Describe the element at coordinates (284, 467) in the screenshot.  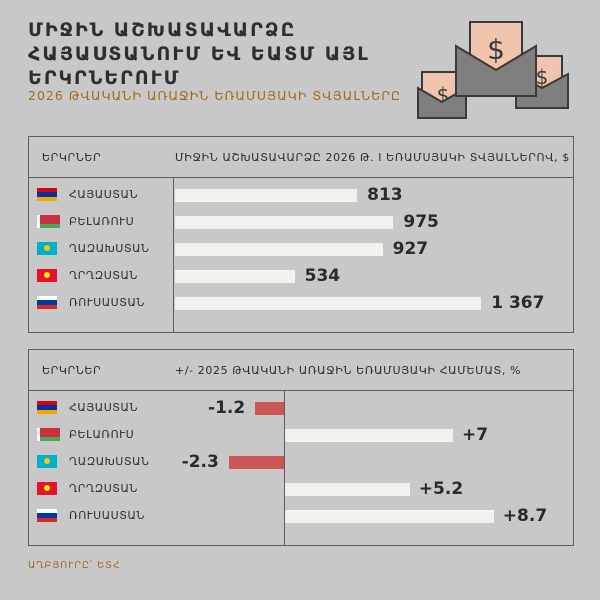
I see `zero-axis-line` at that location.